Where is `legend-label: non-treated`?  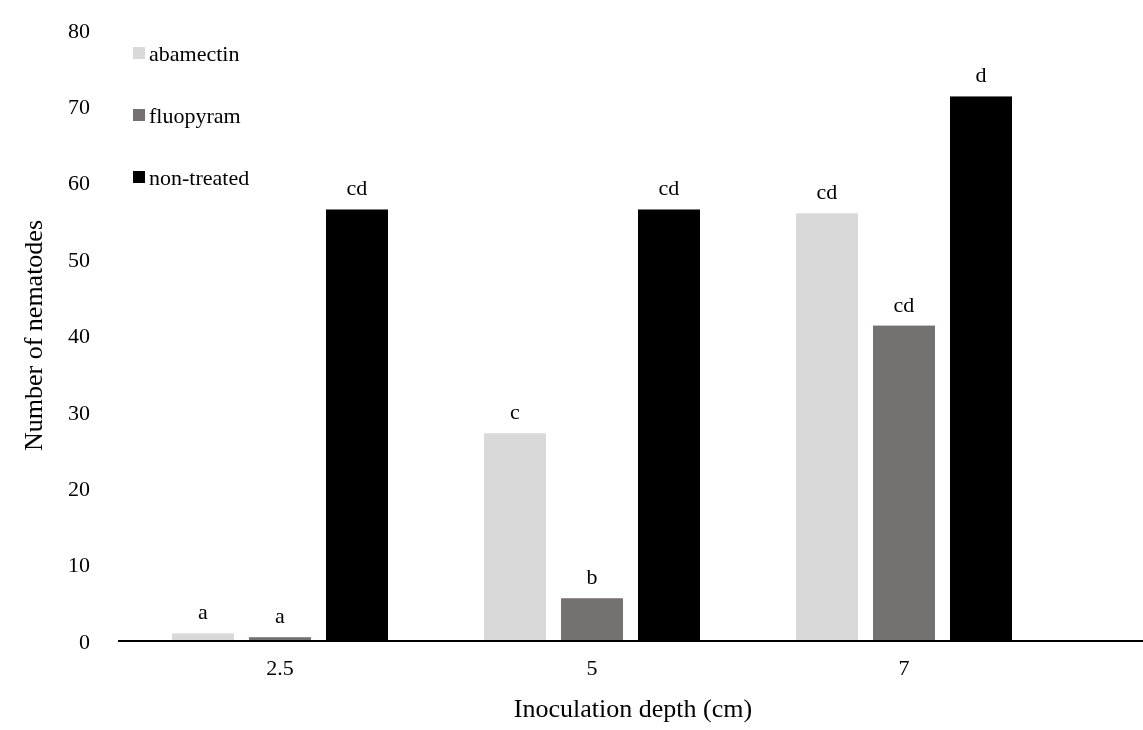 legend-label: non-treated is located at coordinates (199, 177).